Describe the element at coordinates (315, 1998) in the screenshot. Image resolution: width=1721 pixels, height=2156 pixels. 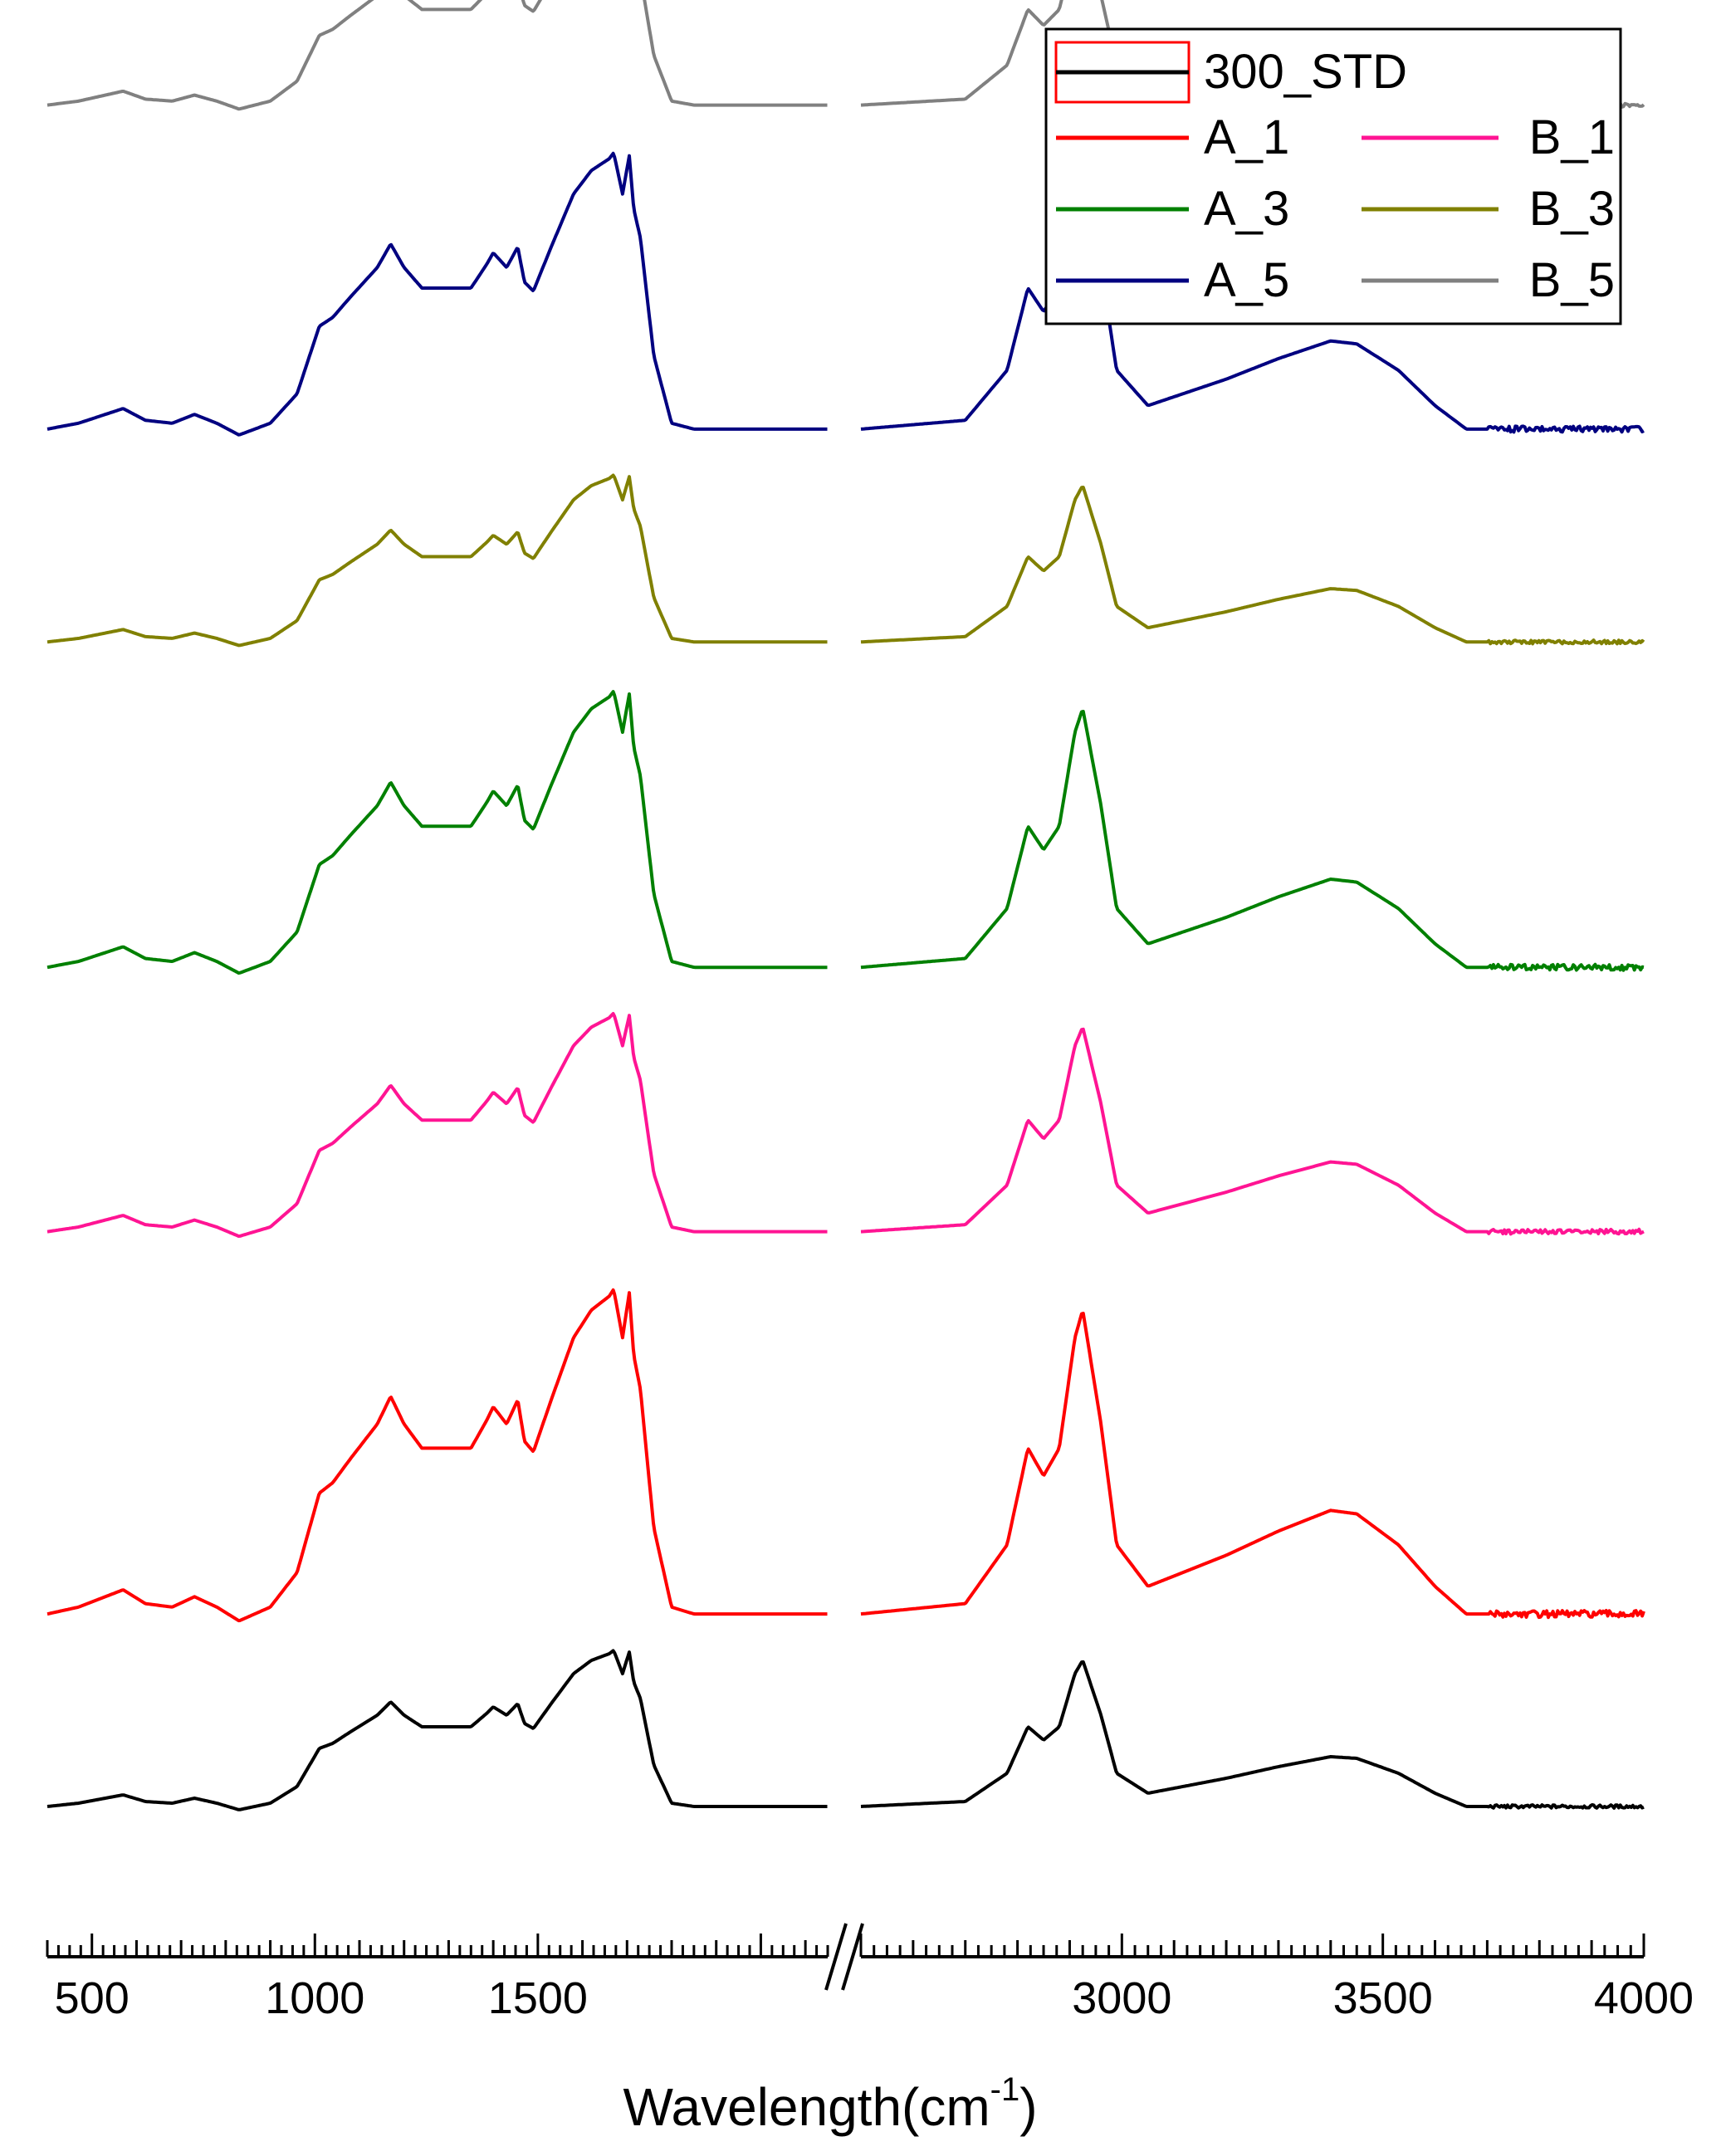
I see `x-tick-label: 1000` at that location.